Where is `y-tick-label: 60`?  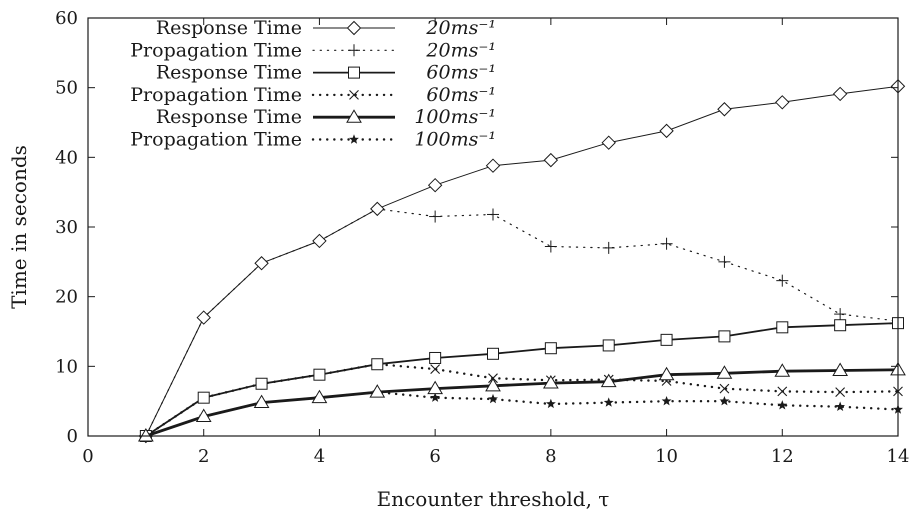 y-tick-label: 60 is located at coordinates (66, 18).